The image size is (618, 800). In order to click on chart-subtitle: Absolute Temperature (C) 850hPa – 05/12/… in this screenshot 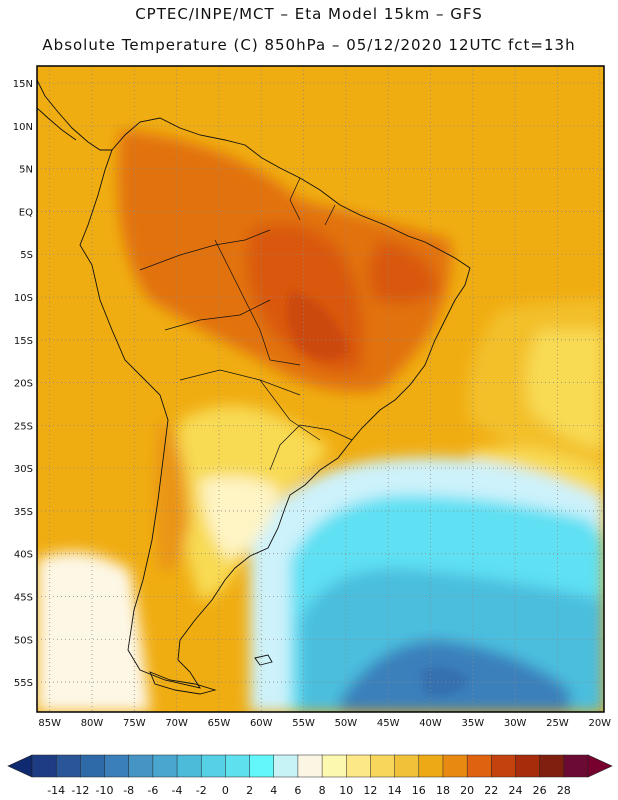, I will do `click(309, 45)`.